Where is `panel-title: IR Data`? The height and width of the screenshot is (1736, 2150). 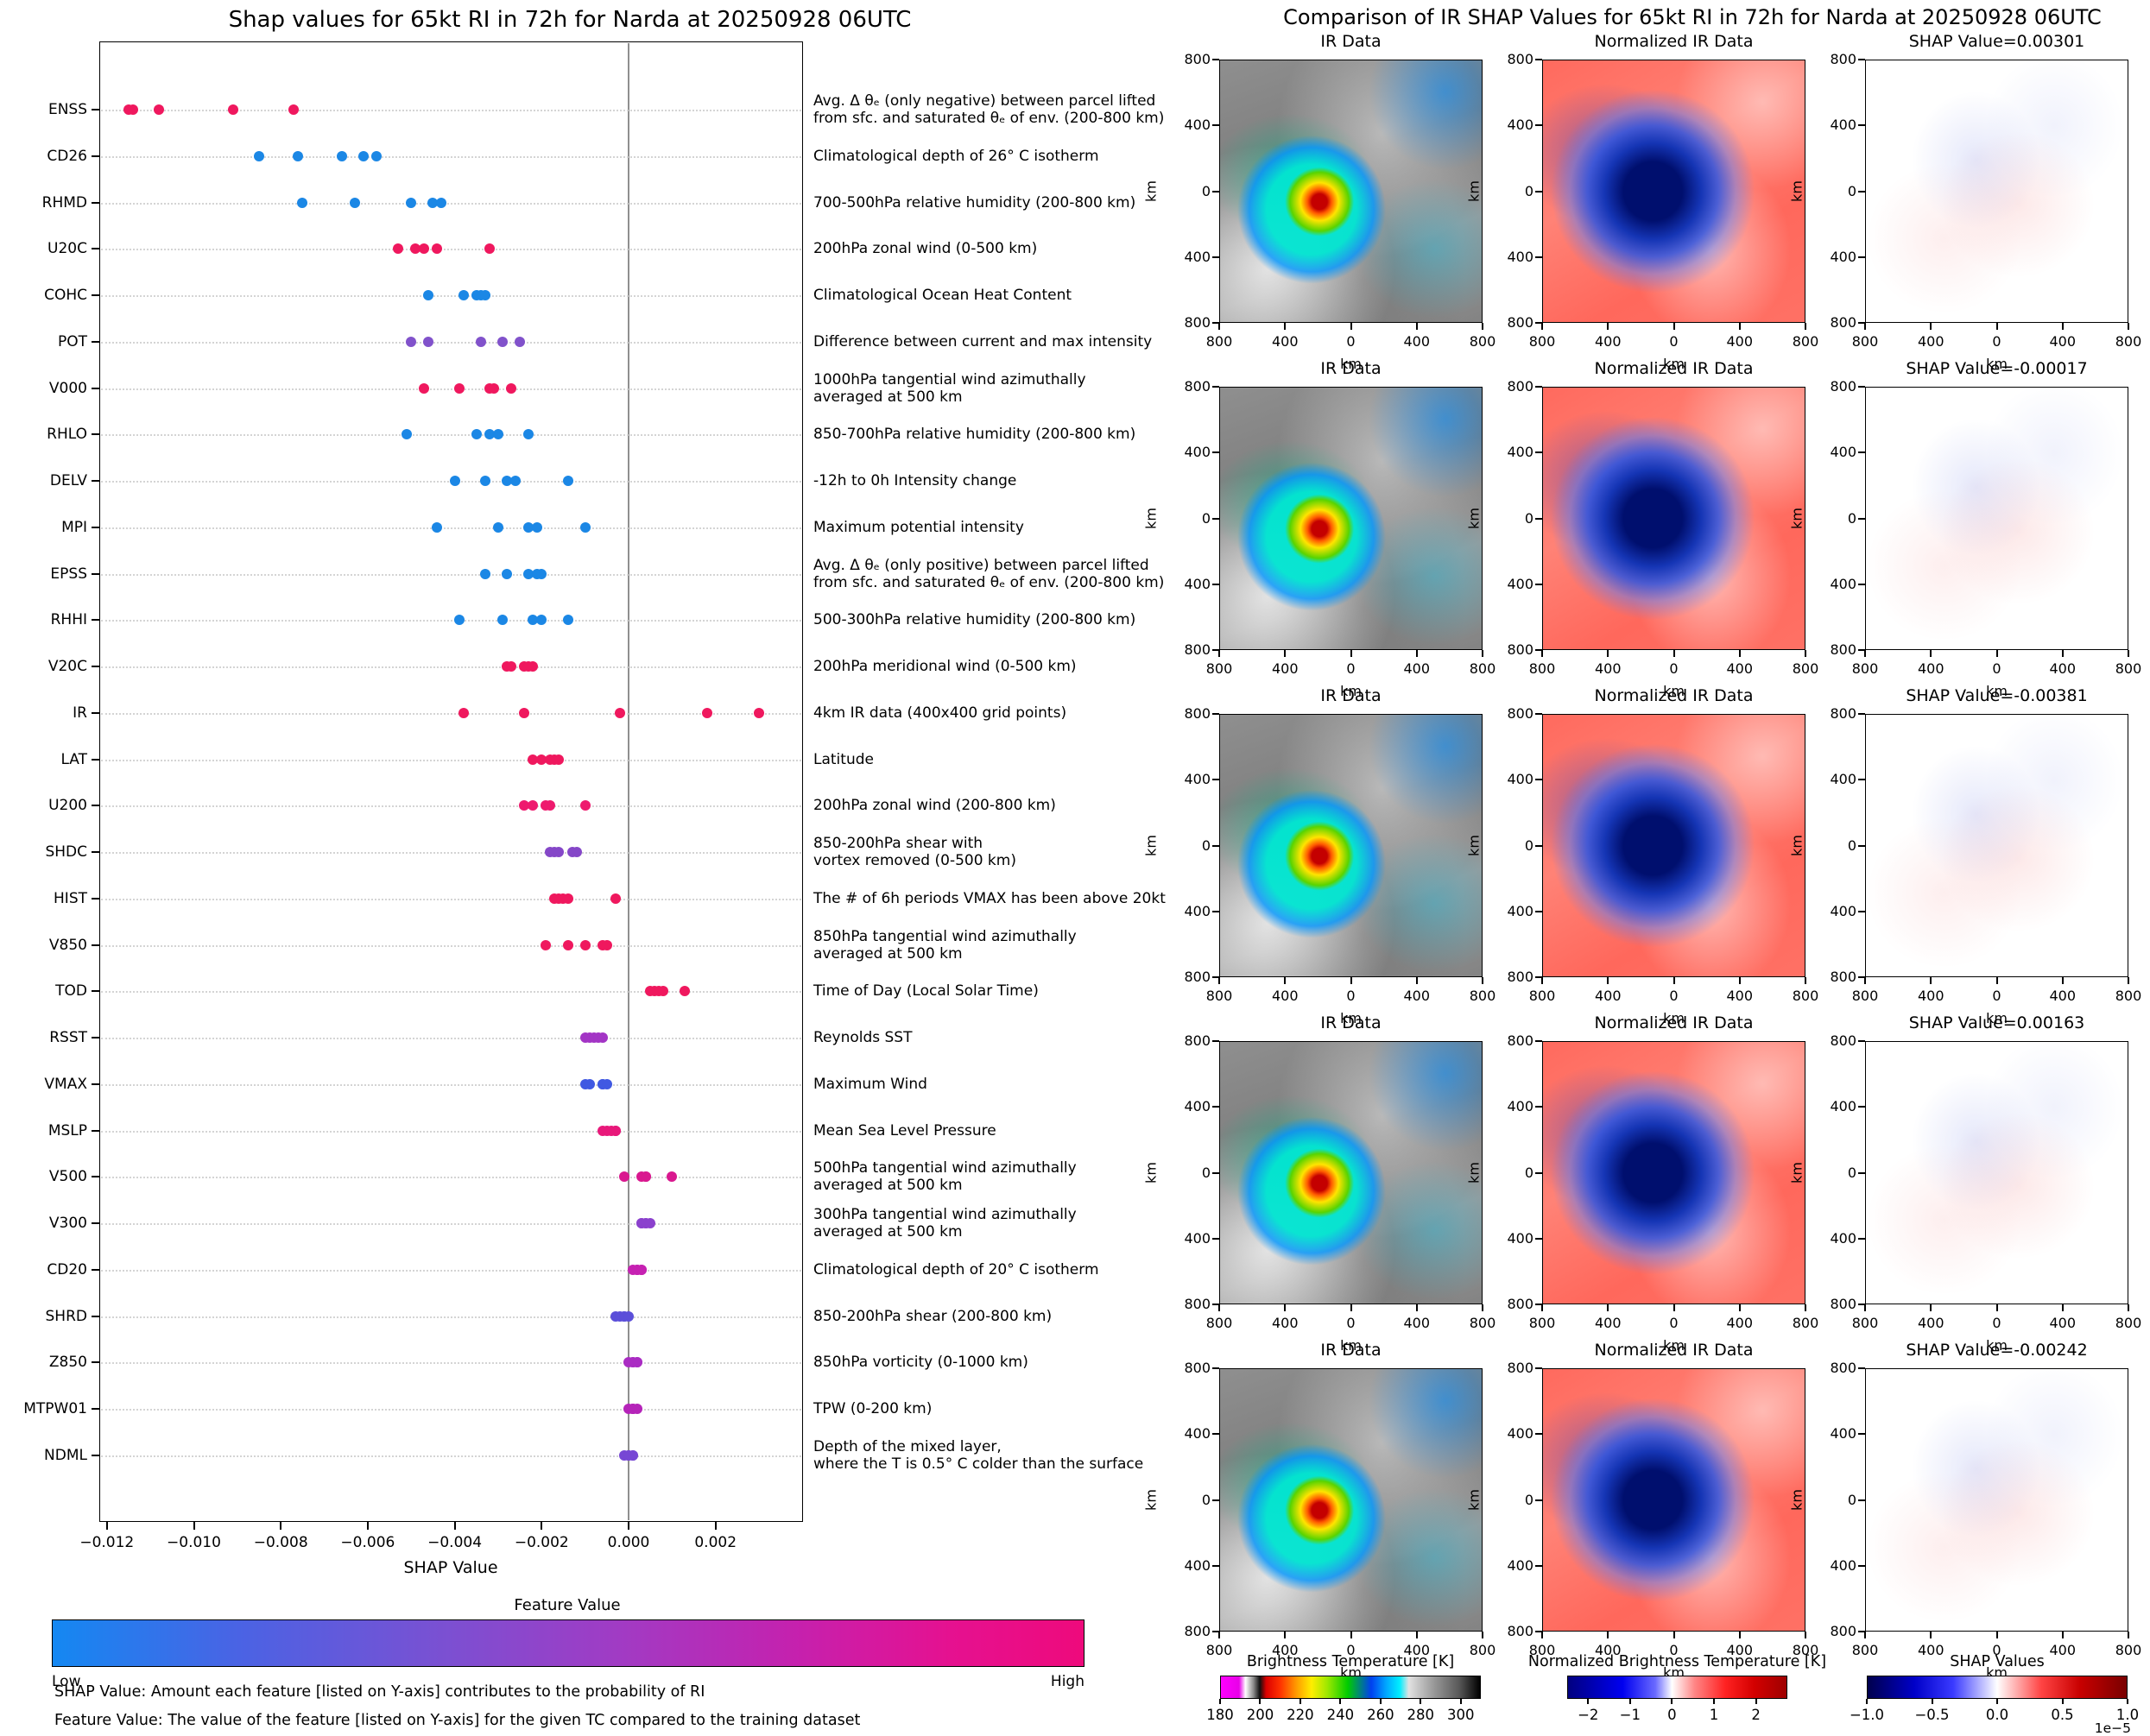
panel-title: IR Data is located at coordinates (1351, 1350).